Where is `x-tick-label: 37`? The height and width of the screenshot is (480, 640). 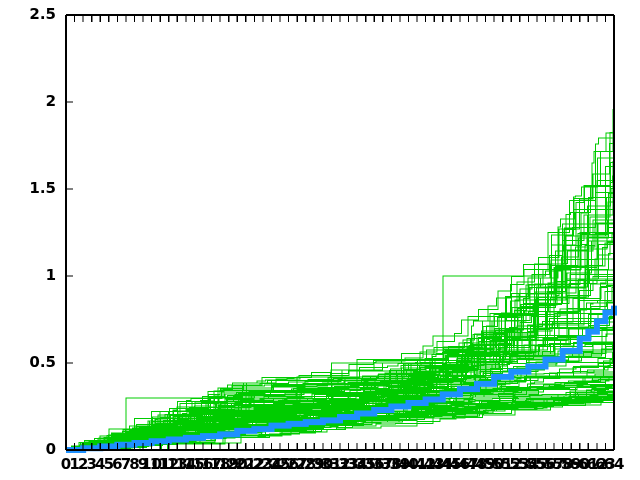
x-tick-label: 37 is located at coordinates (383, 464).